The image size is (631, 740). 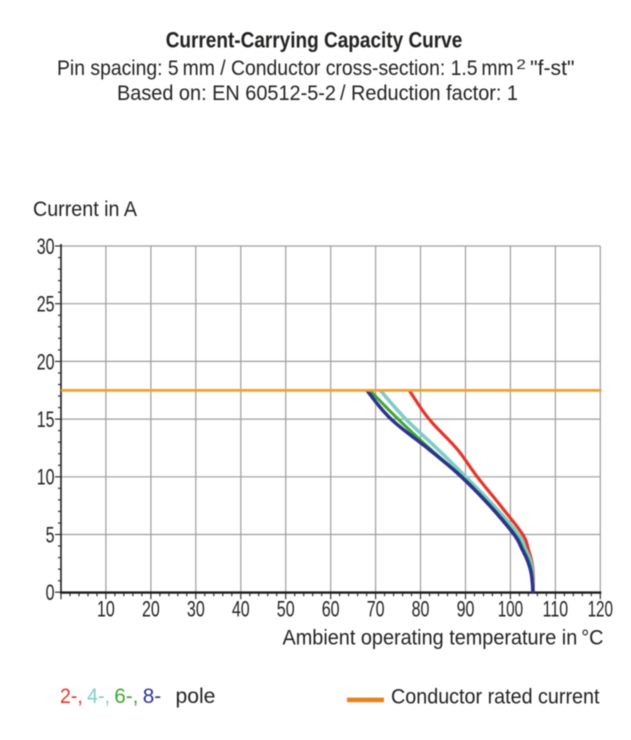 I want to click on svg-text: 15, so click(x=46, y=419).